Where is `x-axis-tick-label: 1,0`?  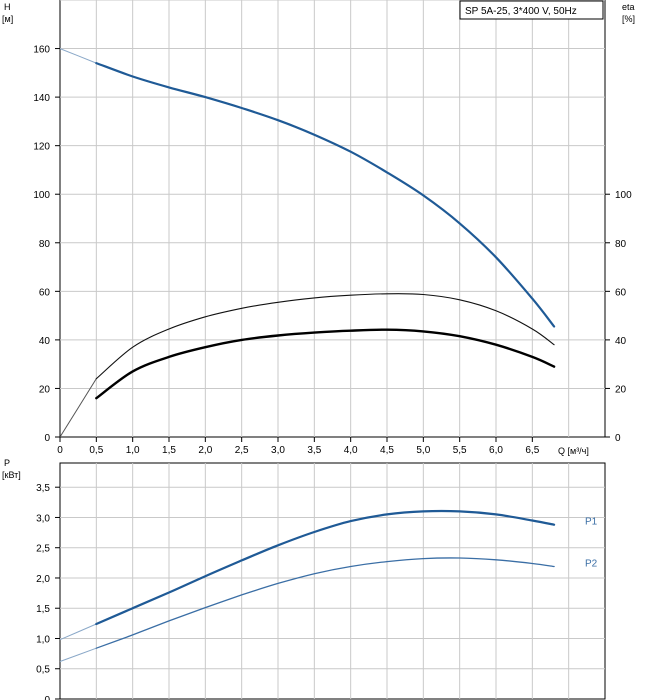 x-axis-tick-label: 1,0 is located at coordinates (133, 450).